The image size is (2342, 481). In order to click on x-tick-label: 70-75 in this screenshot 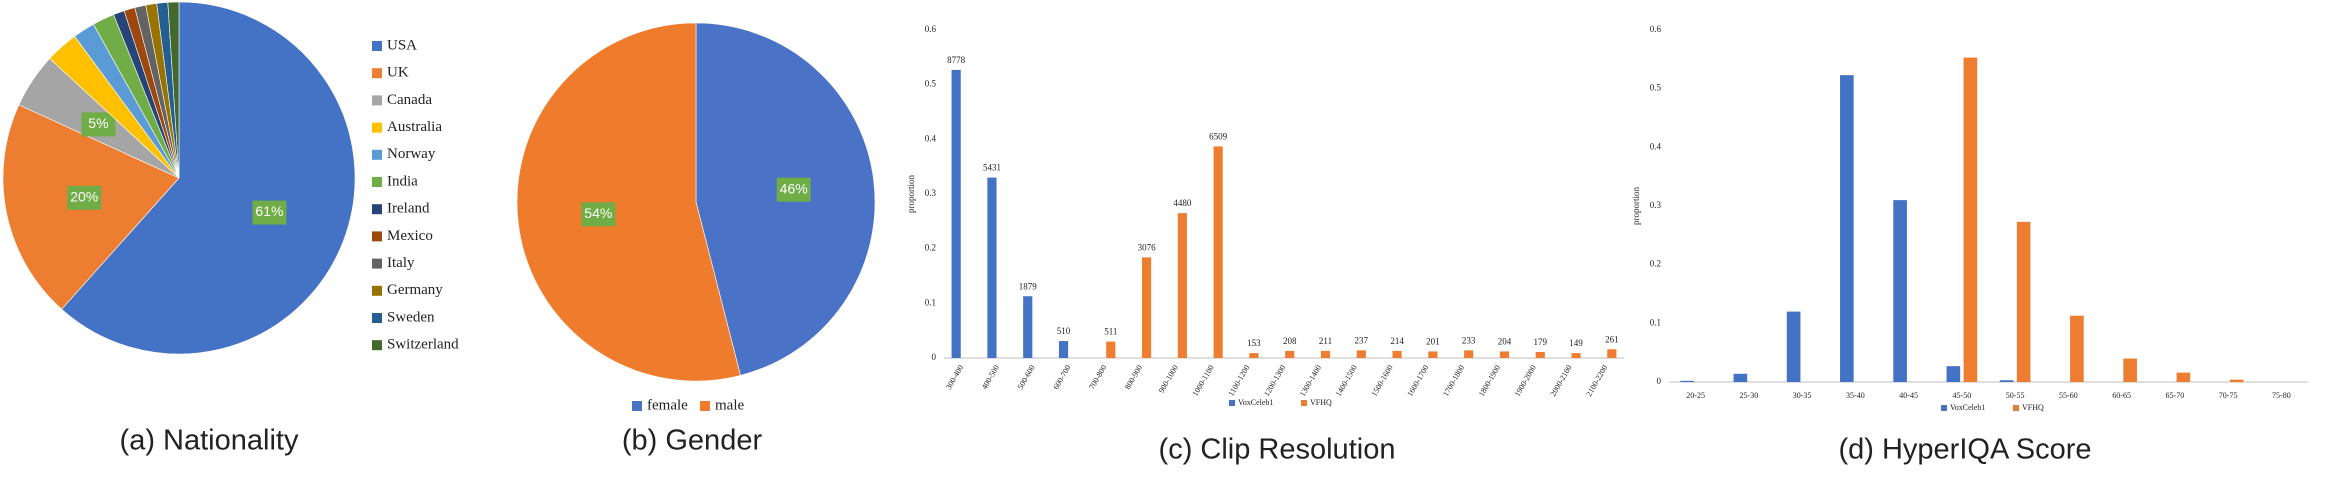, I will do `click(2228, 395)`.